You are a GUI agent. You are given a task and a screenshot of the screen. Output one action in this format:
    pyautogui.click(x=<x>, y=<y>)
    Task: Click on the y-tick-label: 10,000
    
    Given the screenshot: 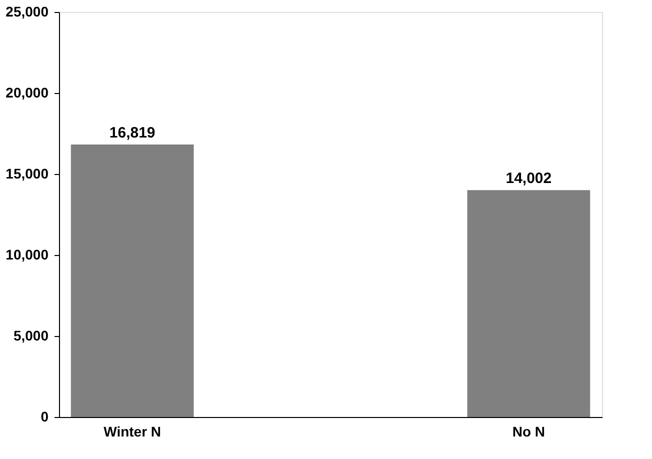 What is the action you would take?
    pyautogui.click(x=27, y=254)
    